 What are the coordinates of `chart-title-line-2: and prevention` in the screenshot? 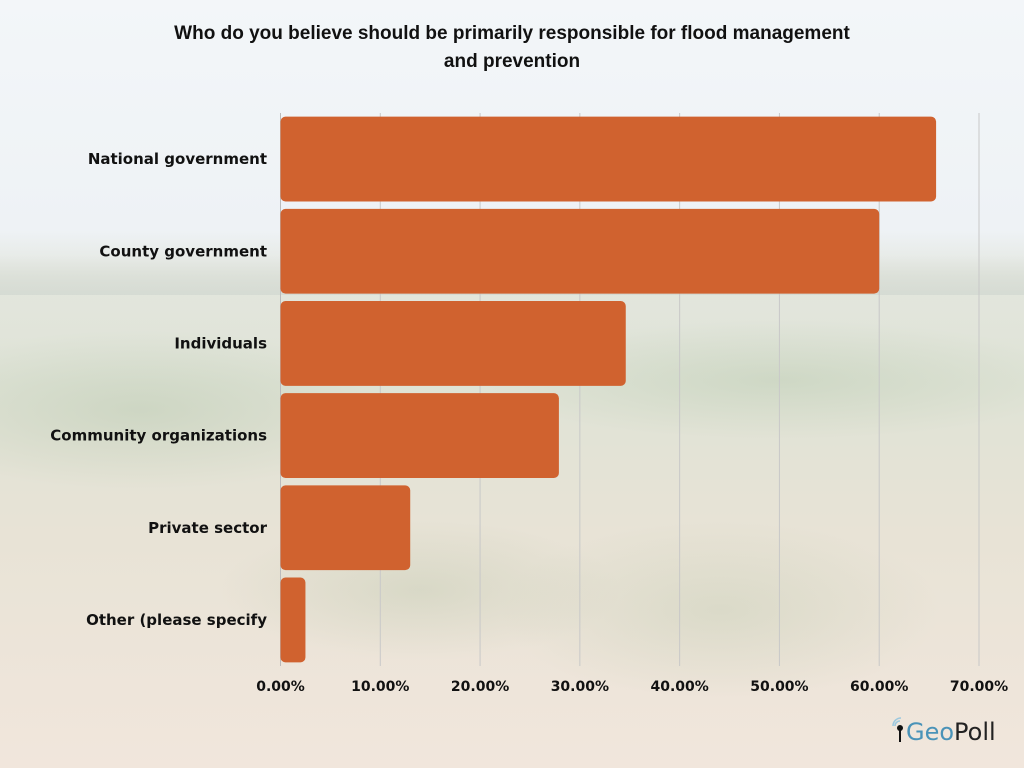 It's located at (512, 61).